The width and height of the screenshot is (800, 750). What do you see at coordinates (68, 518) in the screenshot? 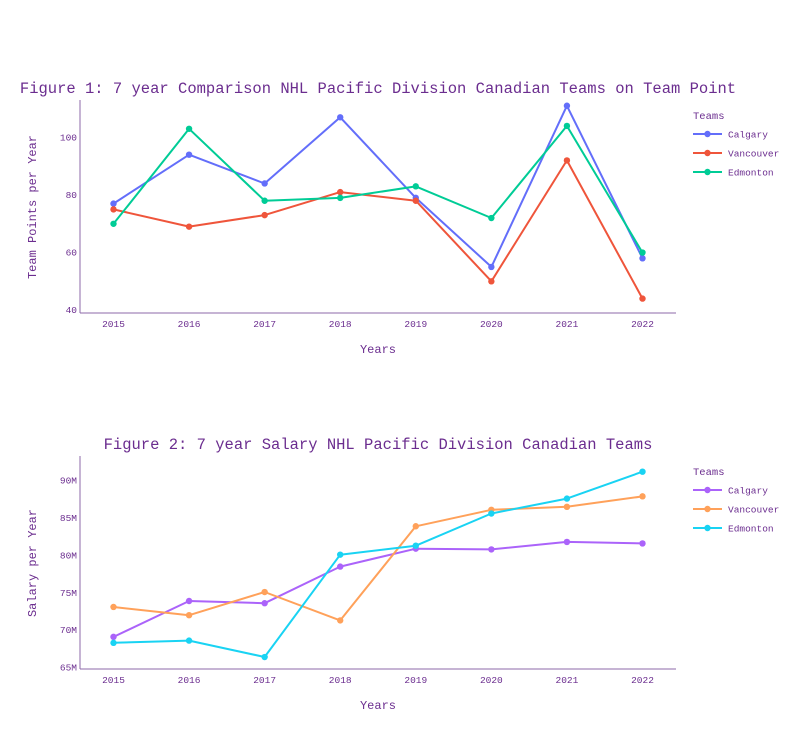
I see `y-tick-label: 85M` at bounding box center [68, 518].